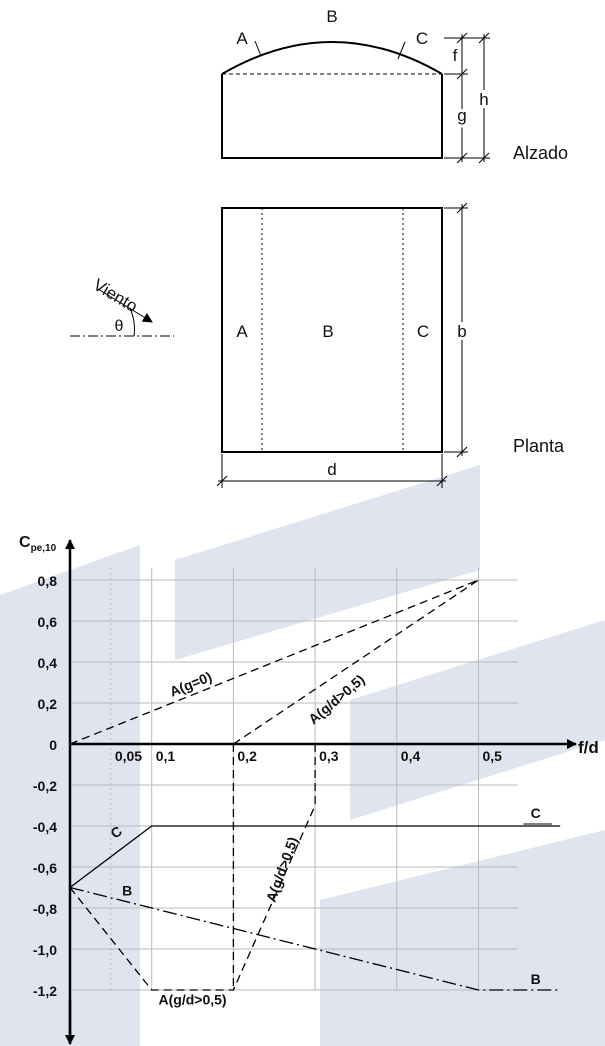  What do you see at coordinates (332, 116) in the screenshot?
I see `elevation-body-outline` at bounding box center [332, 116].